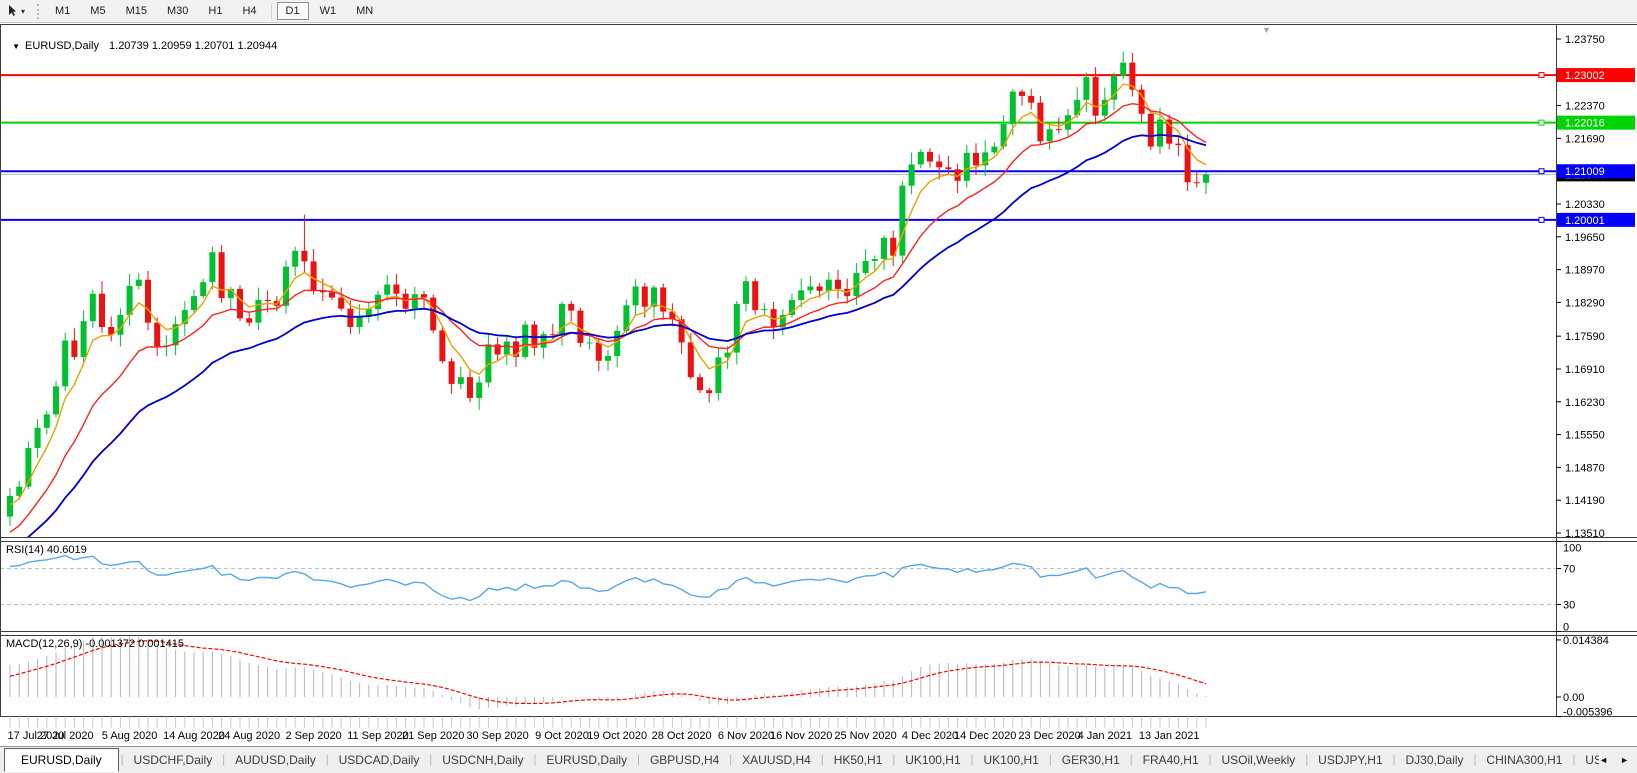  What do you see at coordinates (12, 10) in the screenshot?
I see `cursor-icon` at bounding box center [12, 10].